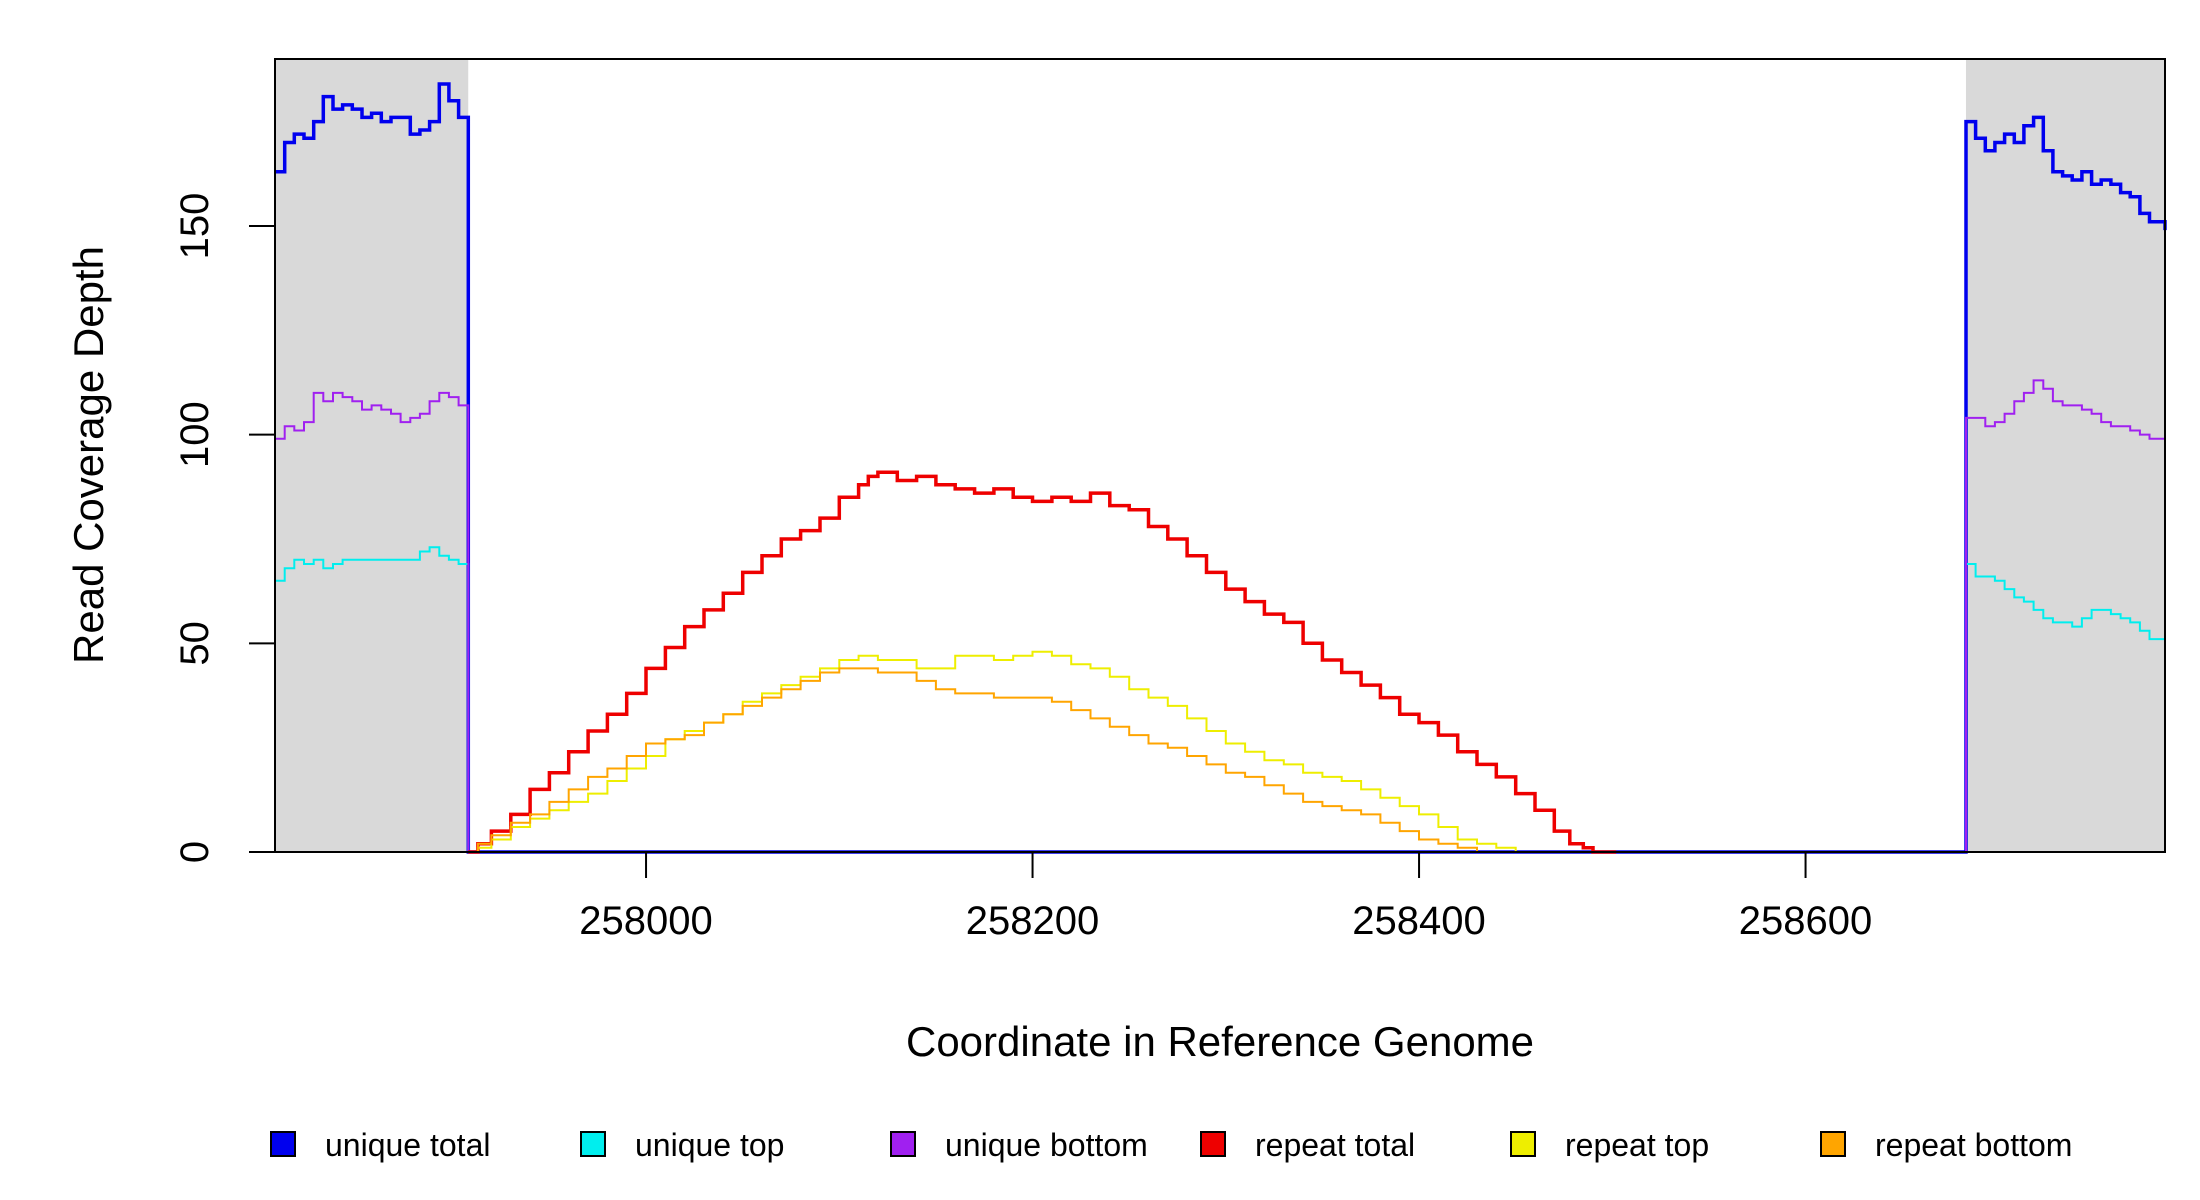  I want to click on x-tick-label: 258600, so click(1805, 921).